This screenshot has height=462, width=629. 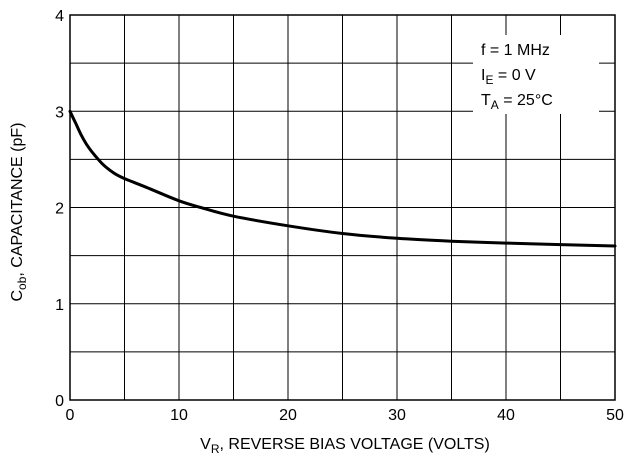 What do you see at coordinates (615, 415) in the screenshot?
I see `x-tick-label: 50` at bounding box center [615, 415].